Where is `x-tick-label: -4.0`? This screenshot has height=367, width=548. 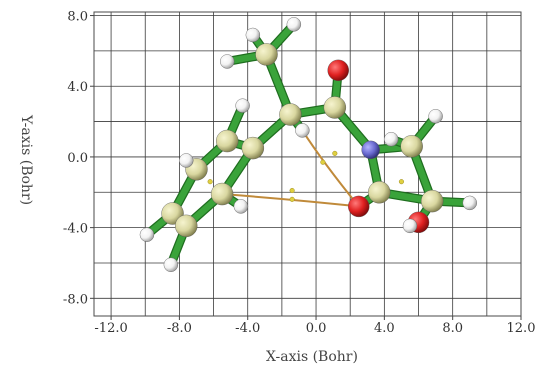
x-tick-label: -4.0 is located at coordinates (247, 328).